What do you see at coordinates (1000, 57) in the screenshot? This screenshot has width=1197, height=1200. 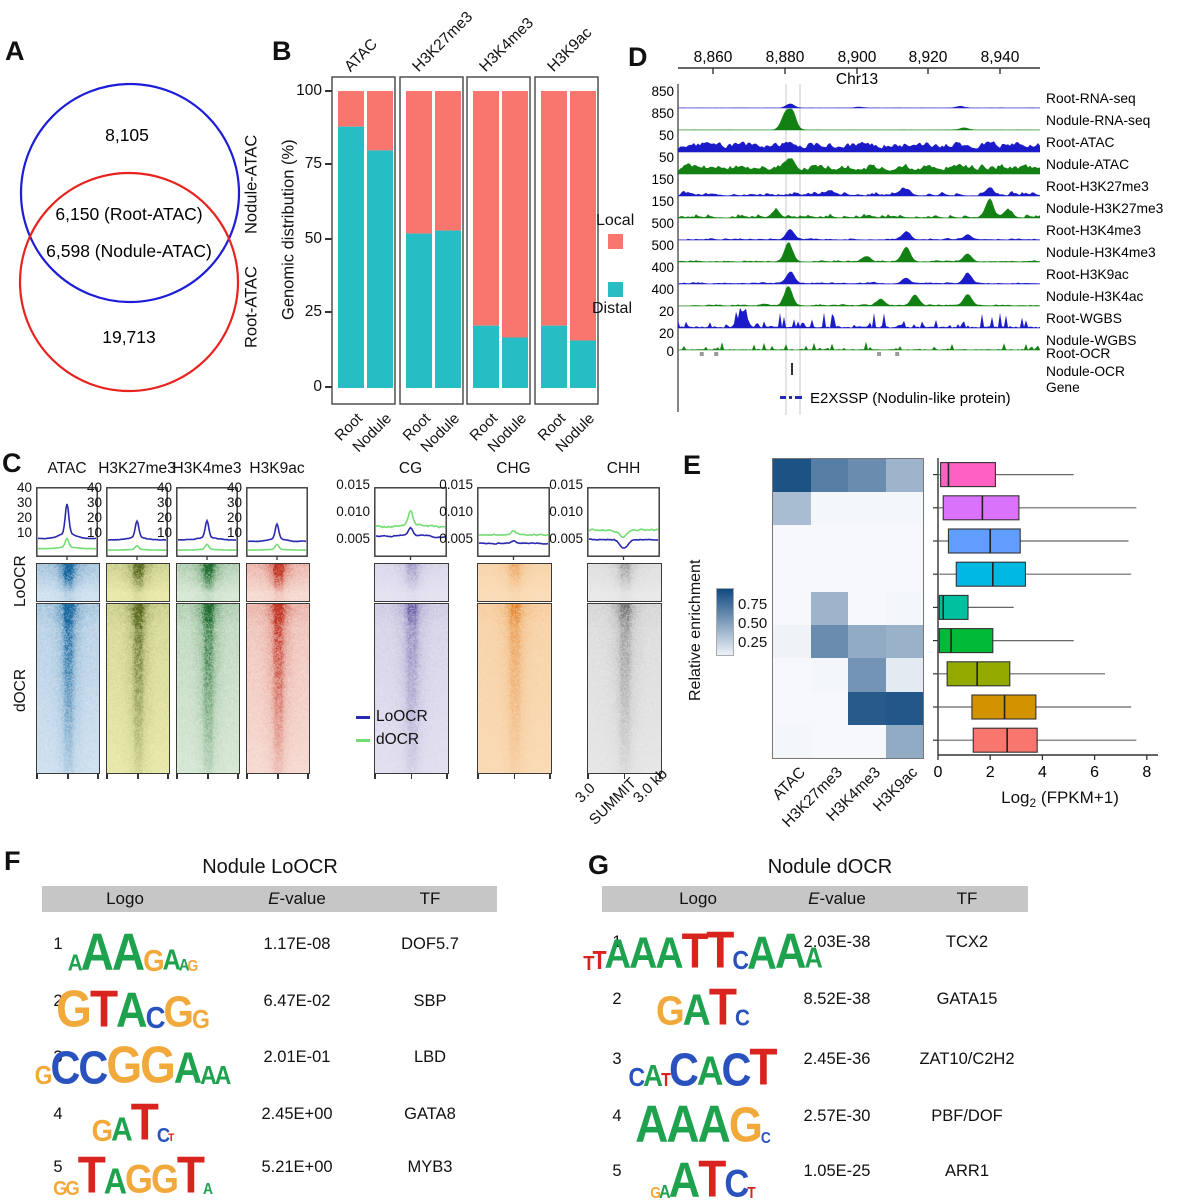 I see `ruler-tick-label: 8,940` at bounding box center [1000, 57].